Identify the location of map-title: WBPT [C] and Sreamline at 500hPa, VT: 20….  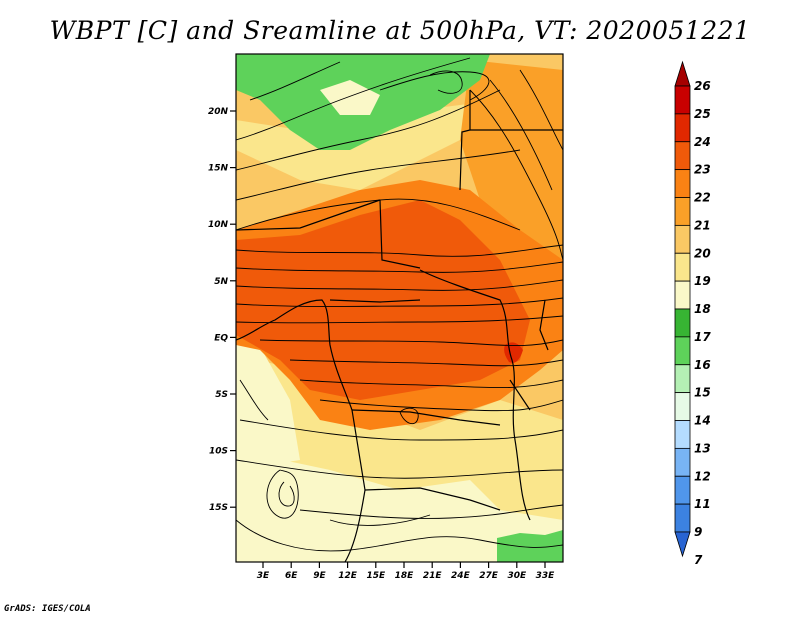
(400, 30).